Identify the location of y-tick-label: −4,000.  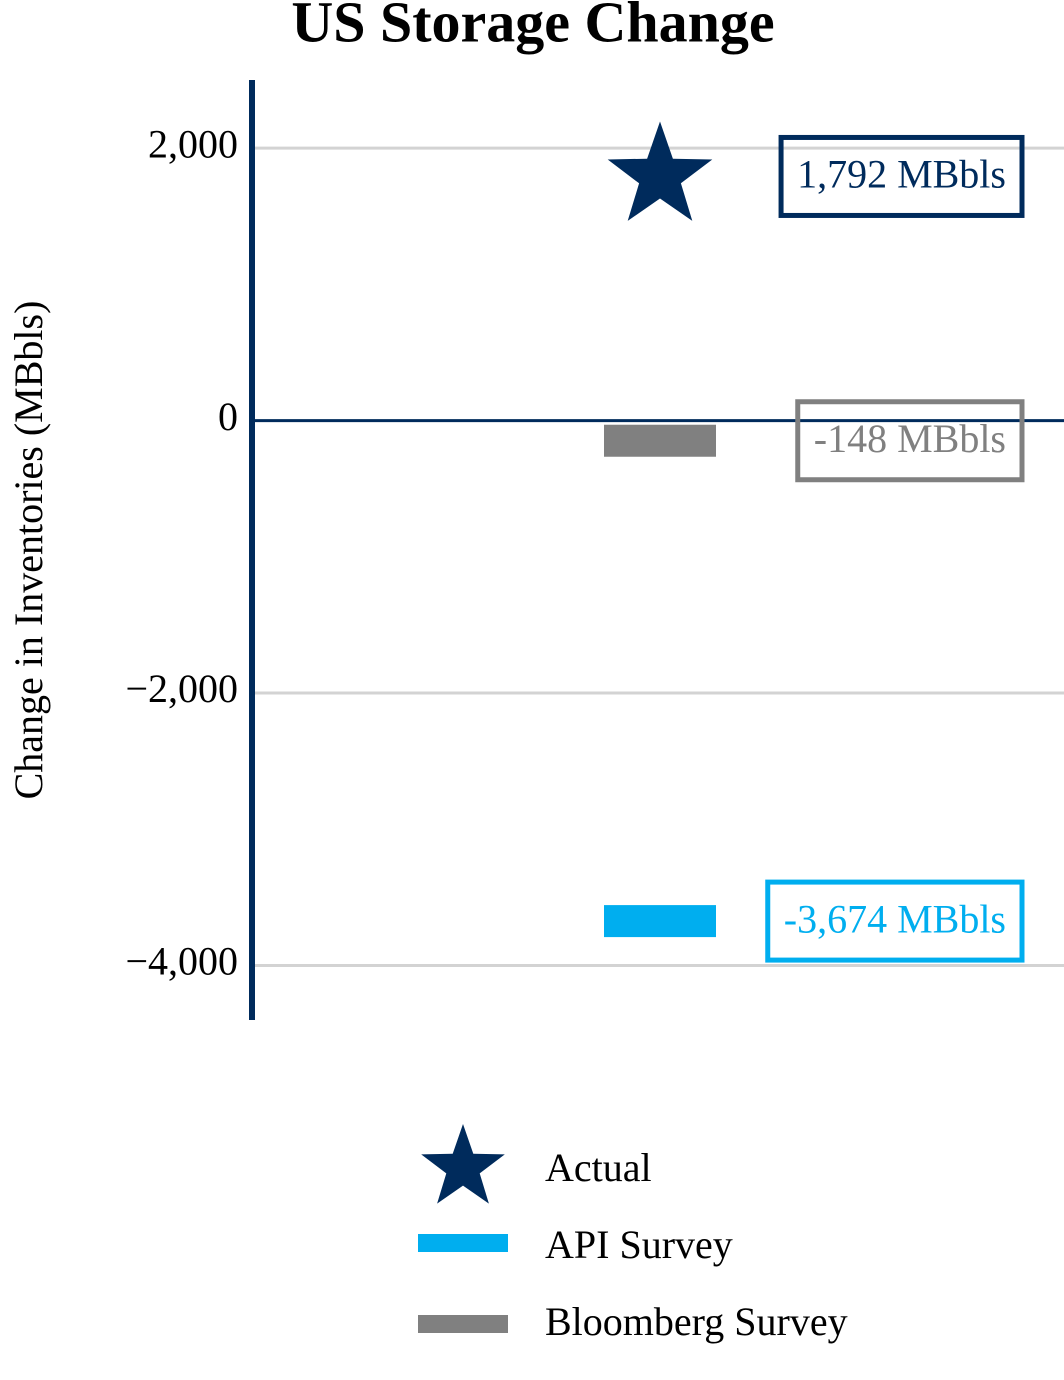
(181, 961).